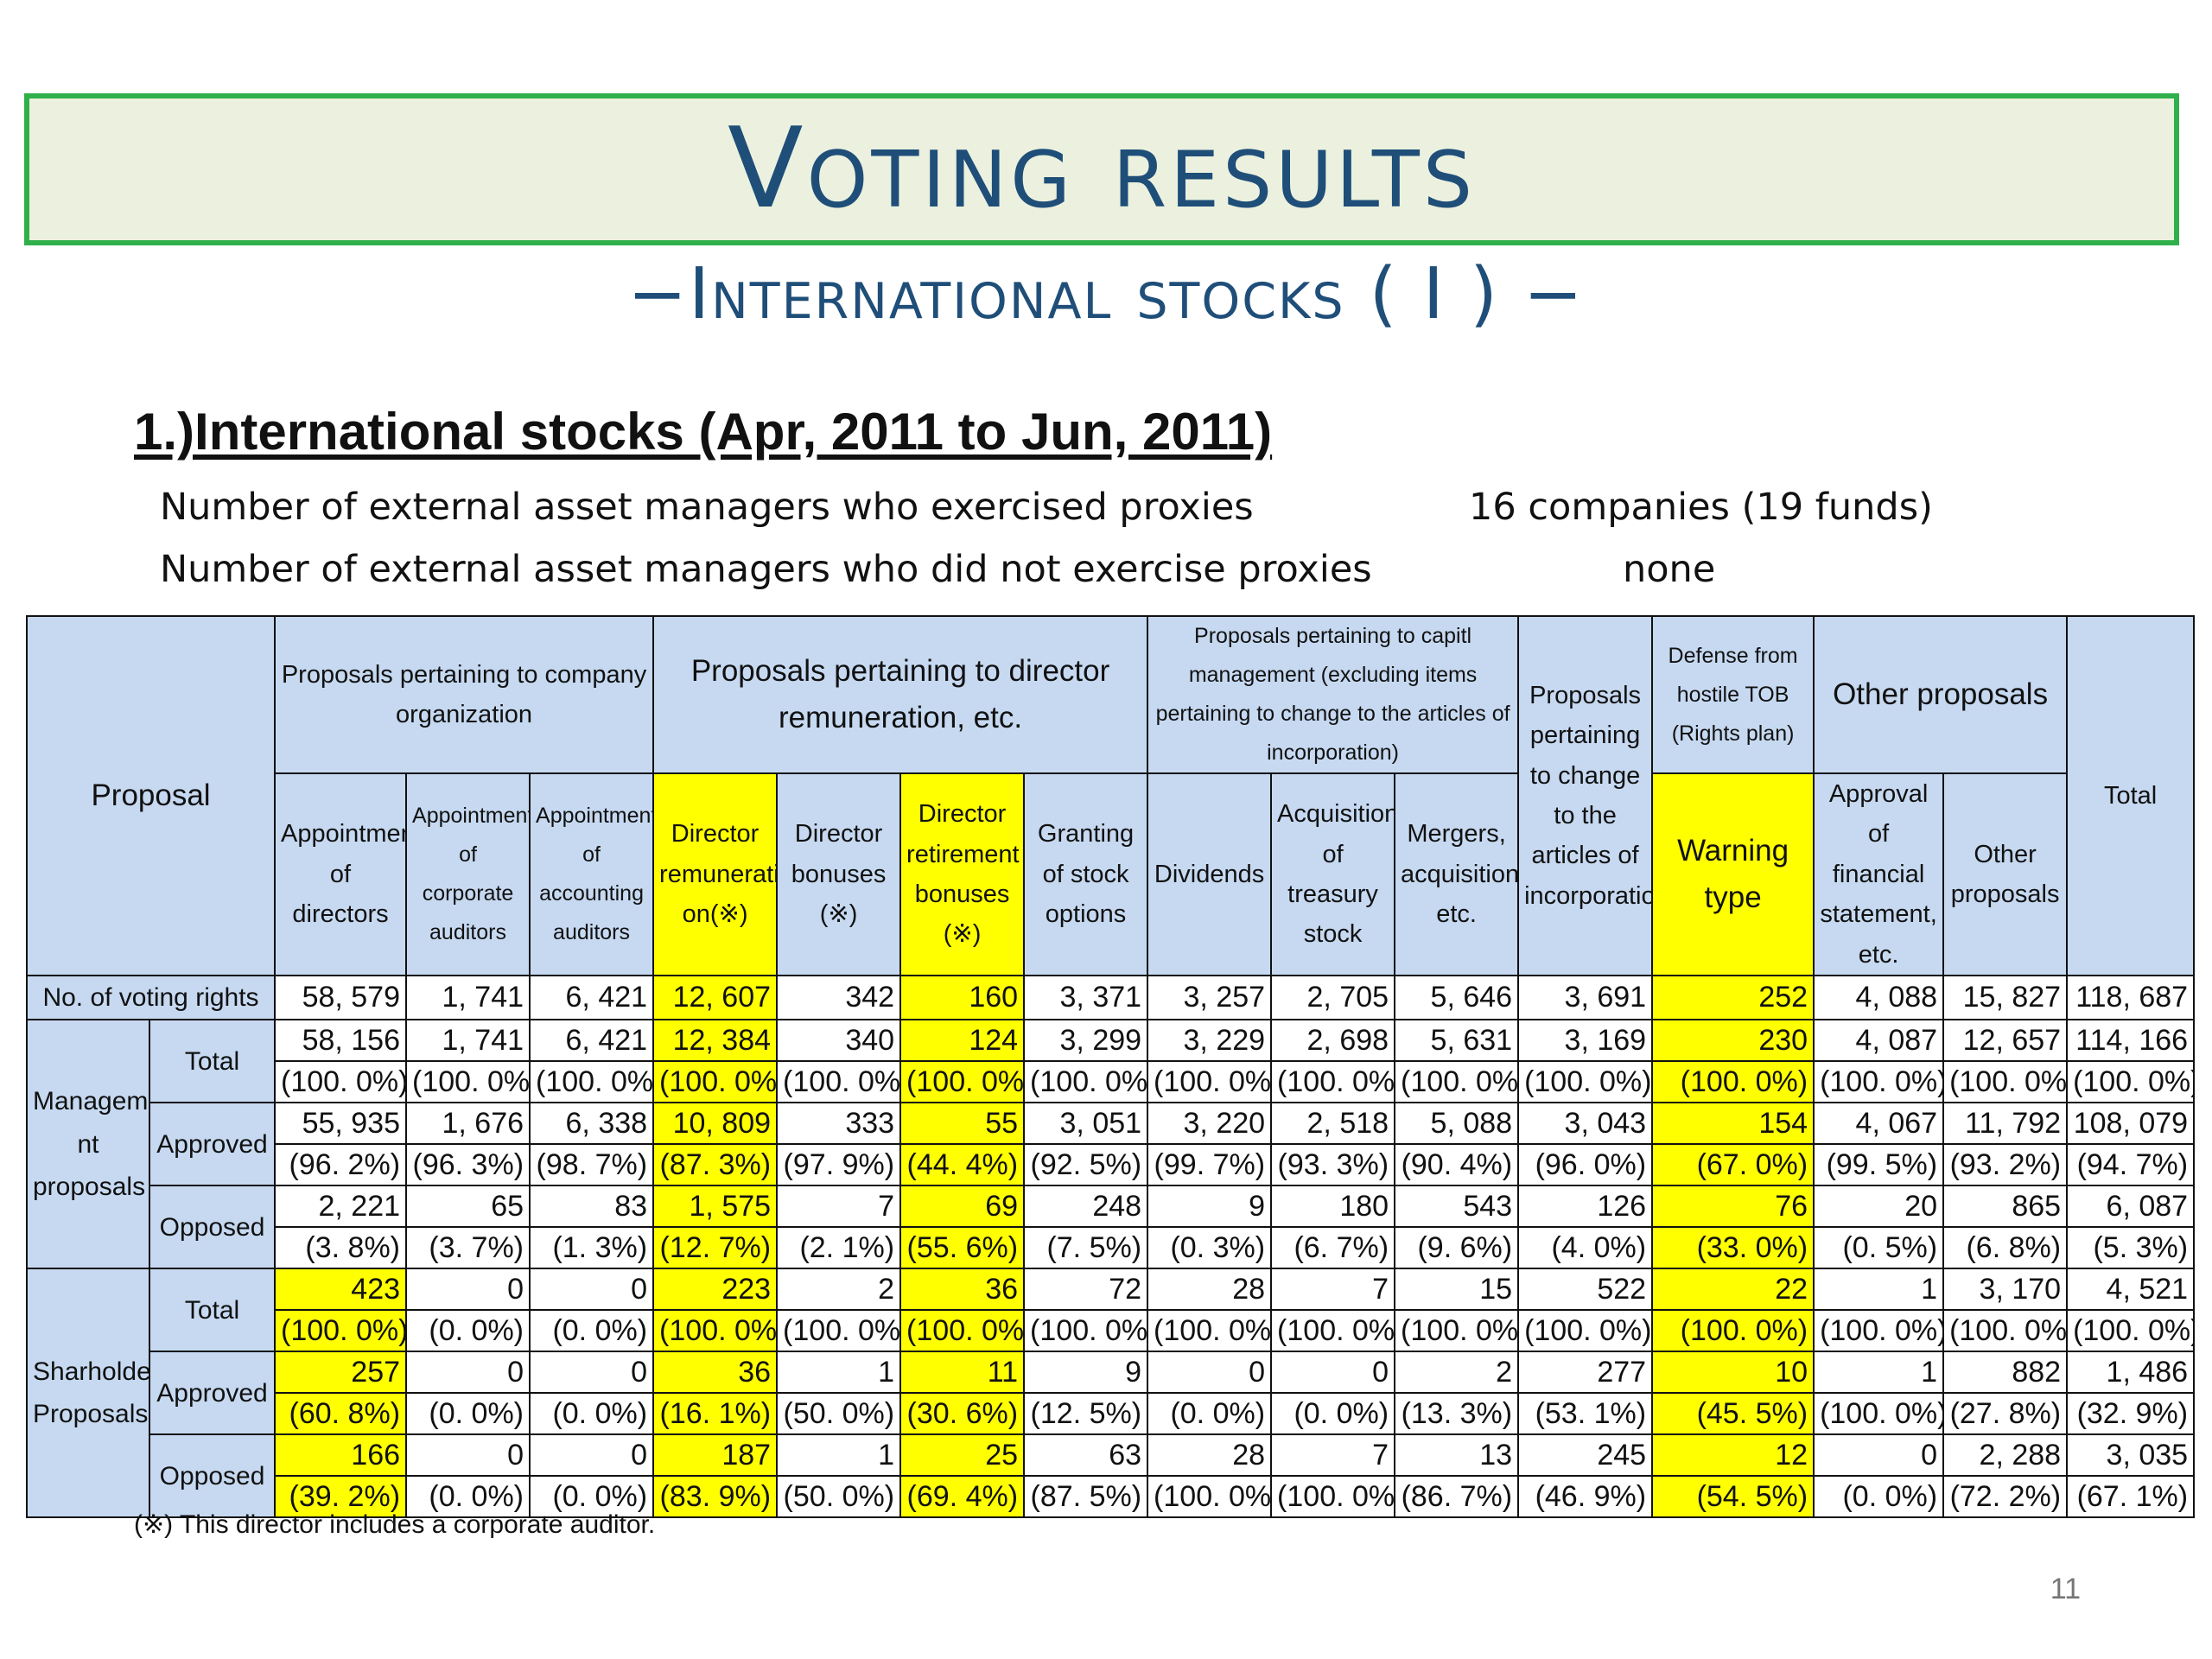 The image size is (2212, 1659). Describe the element at coordinates (2131, 1414) in the screenshot. I see `table-cell: (32. 9%)` at that location.